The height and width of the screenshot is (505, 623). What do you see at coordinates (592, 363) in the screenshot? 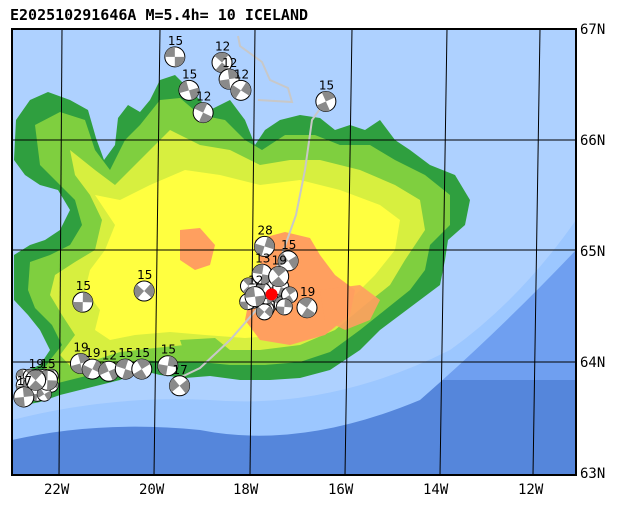
I see `lat-label-64n: 64N` at bounding box center [592, 363].